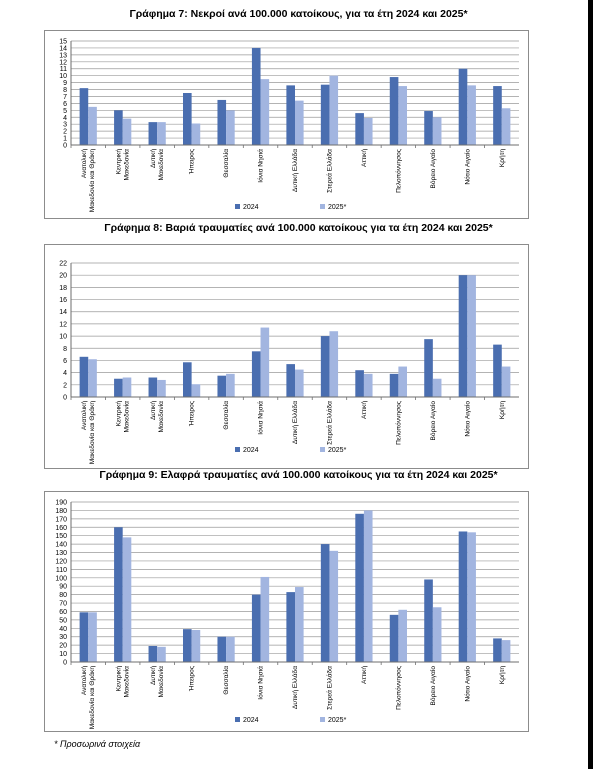 The height and width of the screenshot is (769, 597). Describe the element at coordinates (322, 449) in the screenshot. I see `chart-8-legend-swatch-2025` at that location.